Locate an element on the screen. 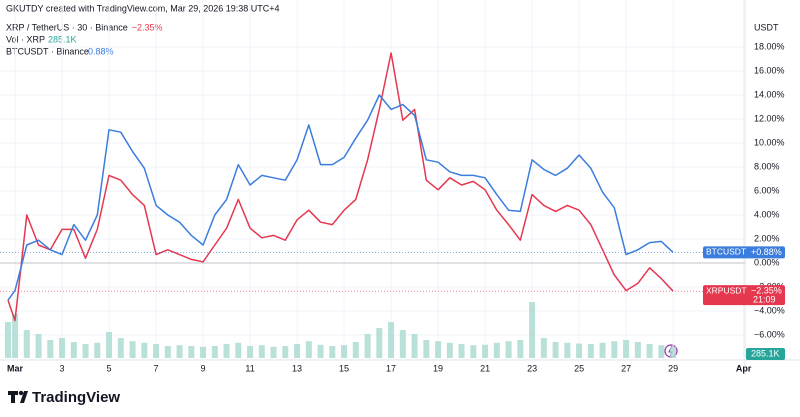 The image size is (800, 417). x-tick-label: 23 is located at coordinates (532, 368).